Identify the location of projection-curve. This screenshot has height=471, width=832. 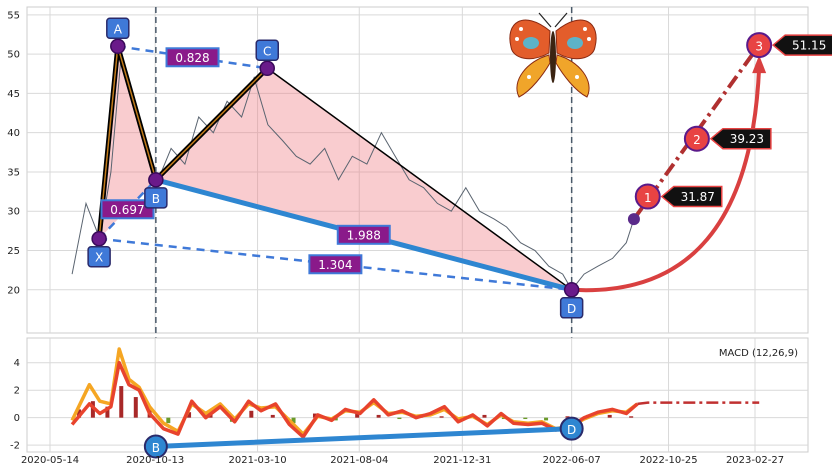
(666, 180).